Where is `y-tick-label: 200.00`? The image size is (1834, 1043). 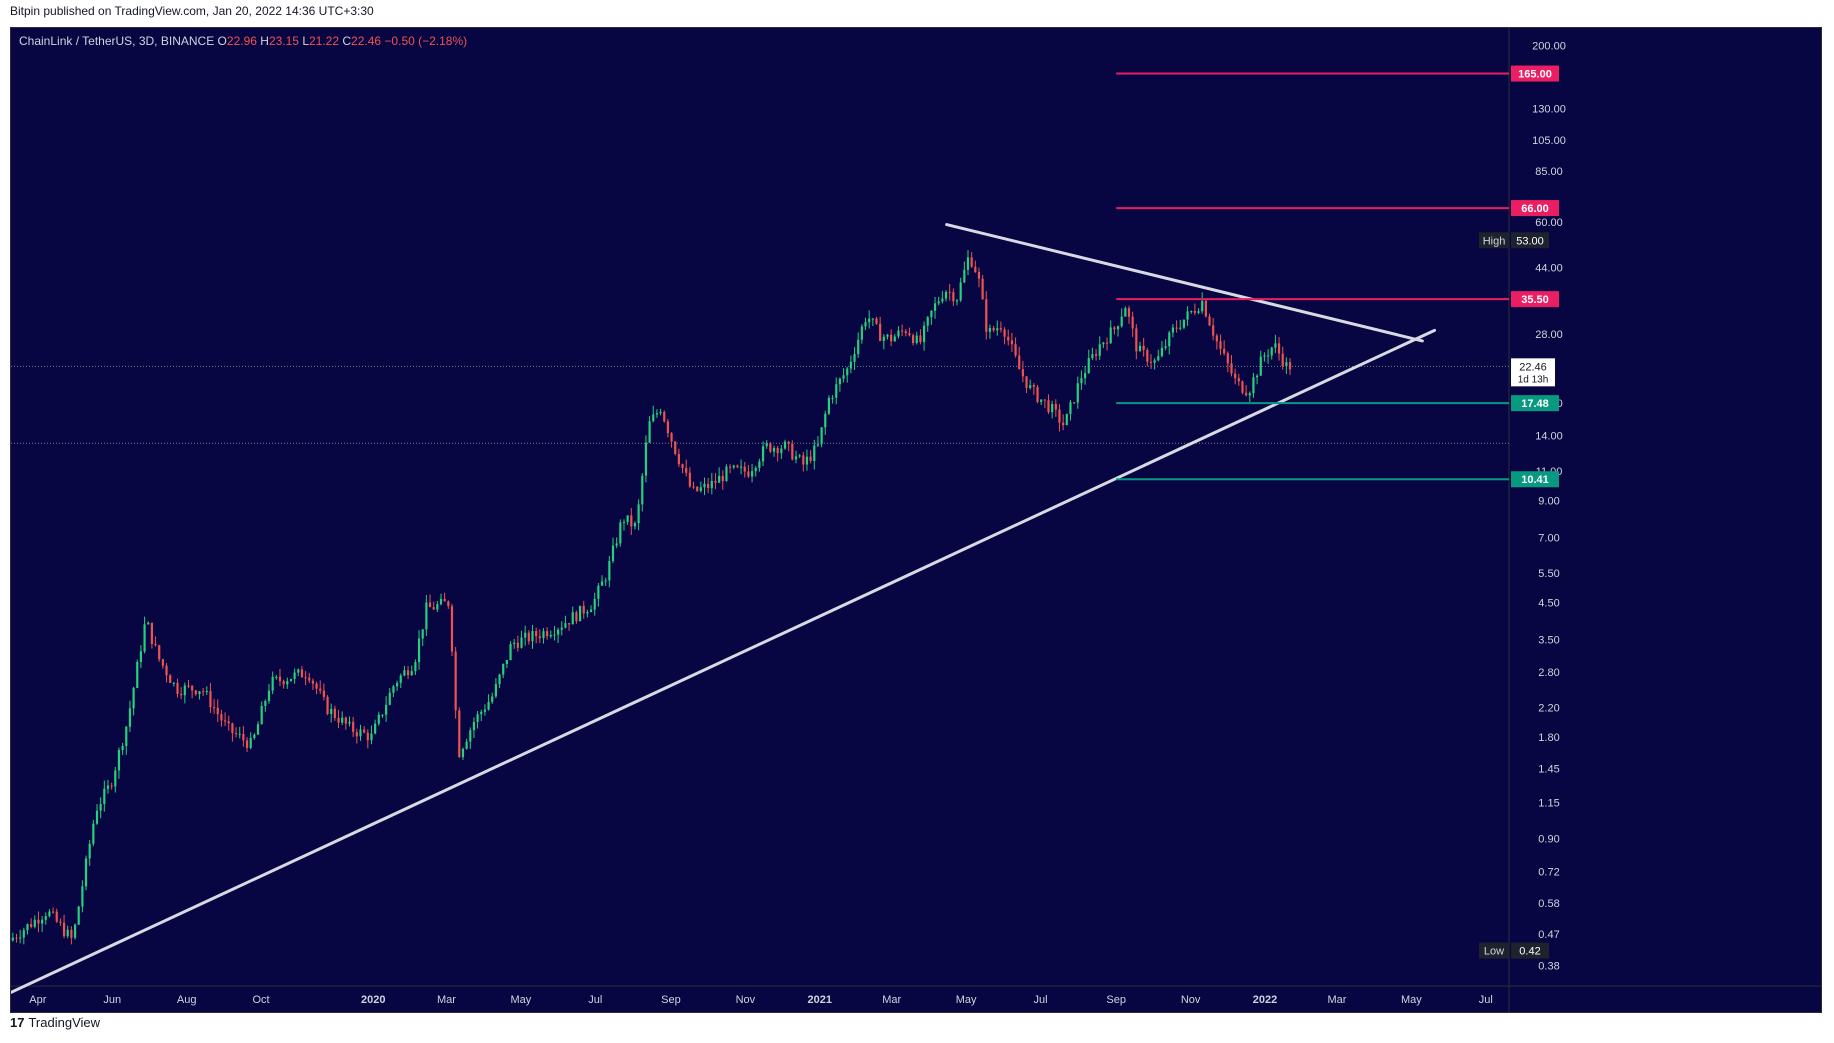
y-tick-label: 200.00 is located at coordinates (1549, 46).